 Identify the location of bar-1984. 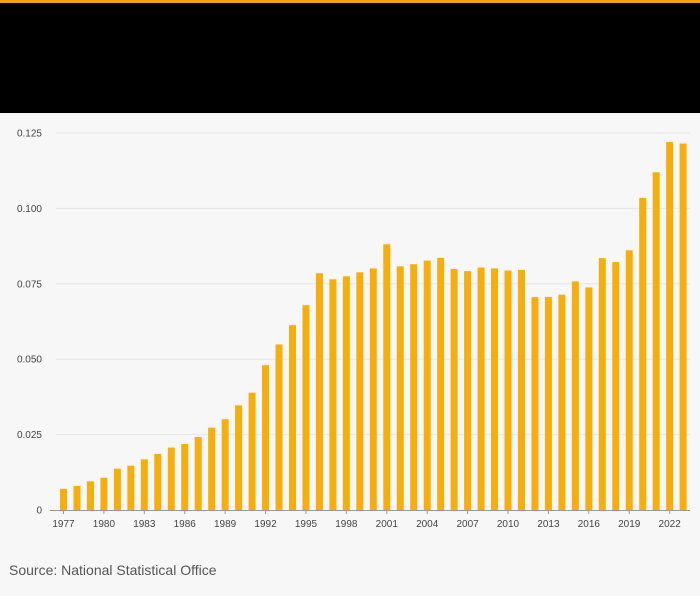
(158, 481).